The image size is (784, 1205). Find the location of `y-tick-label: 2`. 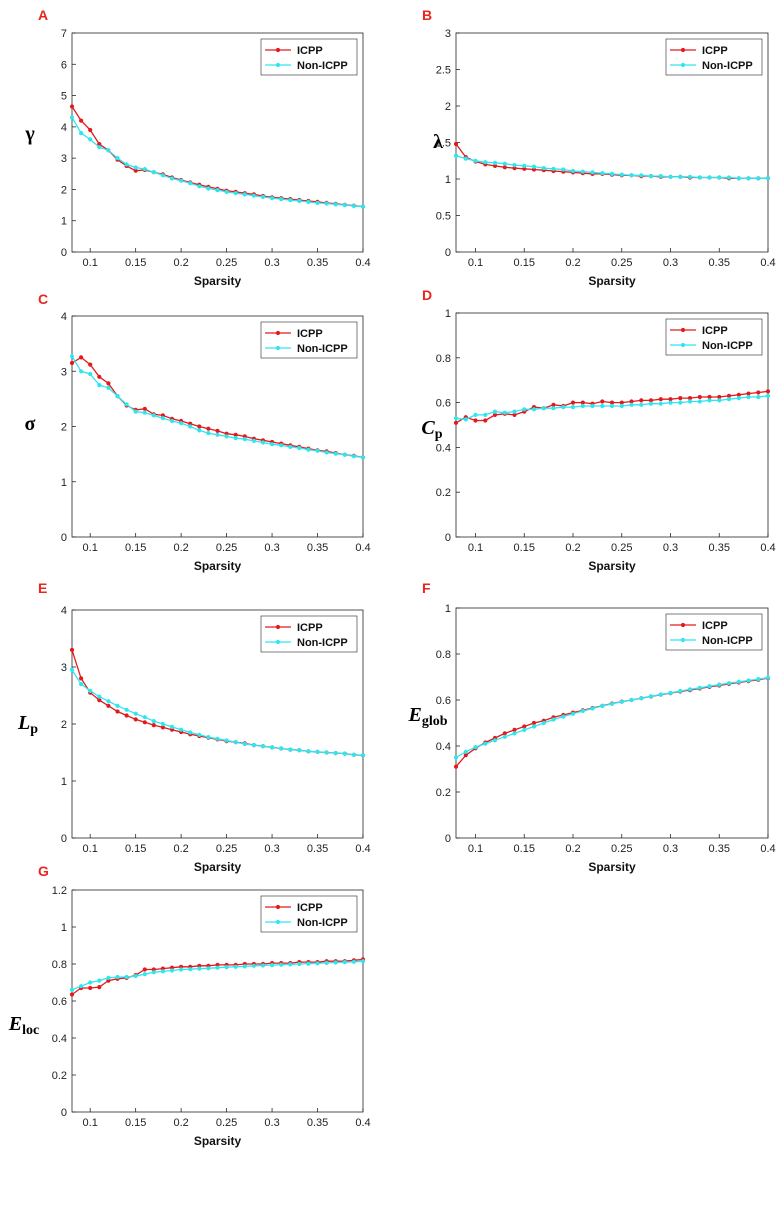

y-tick-label: 2 is located at coordinates (64, 725).